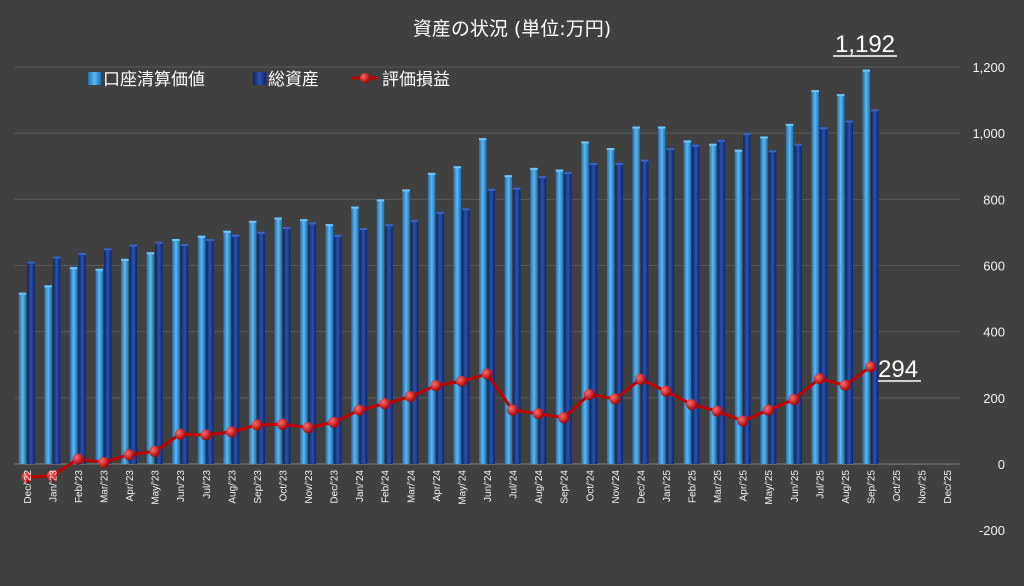  I want to click on x-tick-label: Aug/'24, so click(539, 487).